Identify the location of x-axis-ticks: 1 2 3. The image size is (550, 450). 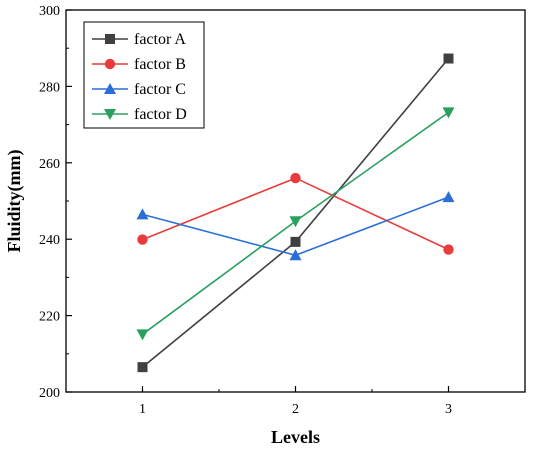
(295, 401).